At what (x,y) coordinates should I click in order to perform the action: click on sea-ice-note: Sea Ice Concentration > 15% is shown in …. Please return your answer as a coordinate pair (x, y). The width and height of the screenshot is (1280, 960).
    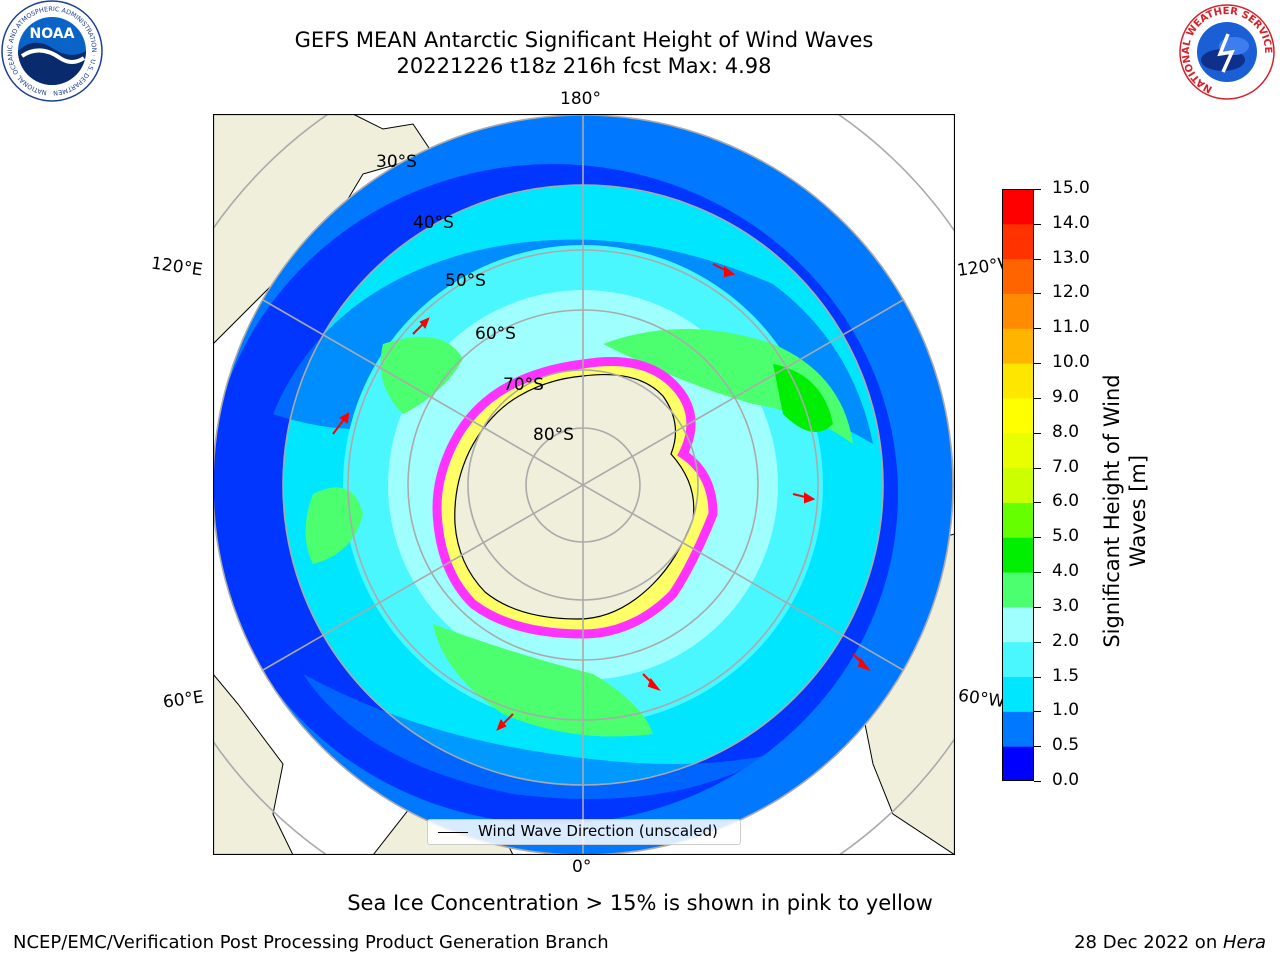
    Looking at the image, I should click on (640, 903).